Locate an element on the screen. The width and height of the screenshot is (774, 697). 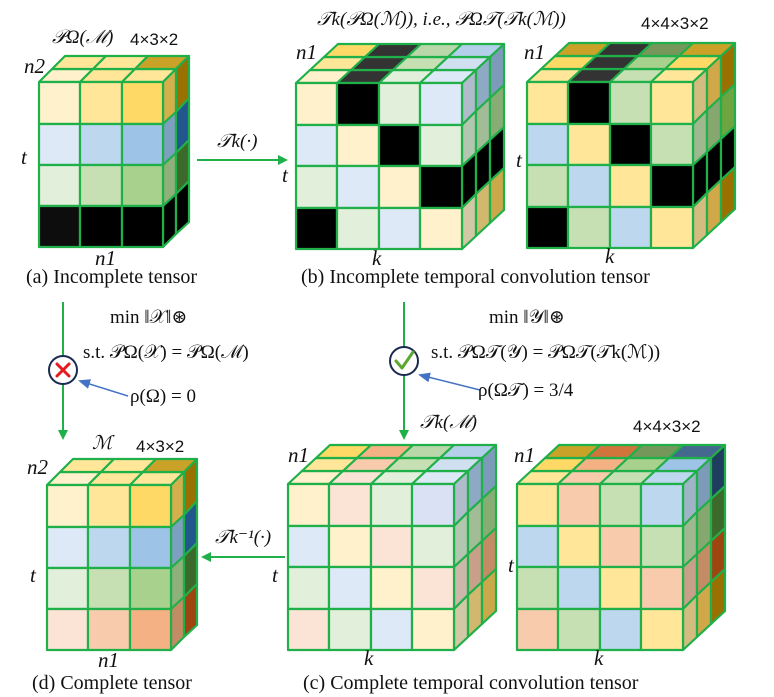
panel-a-caption: (a) Incomplete tensor is located at coordinates (112, 277).